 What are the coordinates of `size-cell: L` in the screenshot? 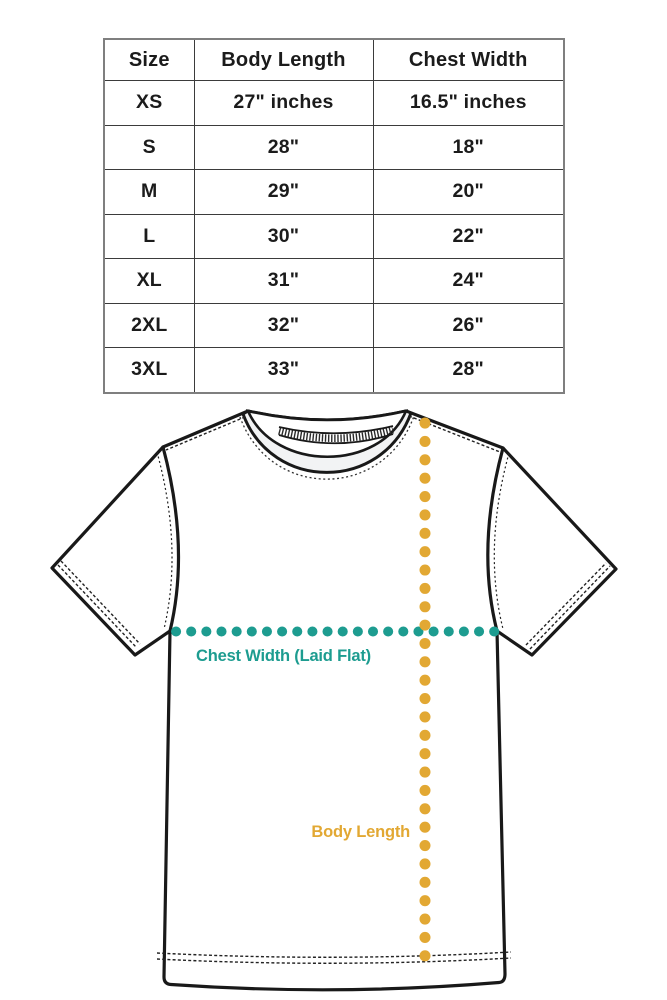 It's located at (149, 236).